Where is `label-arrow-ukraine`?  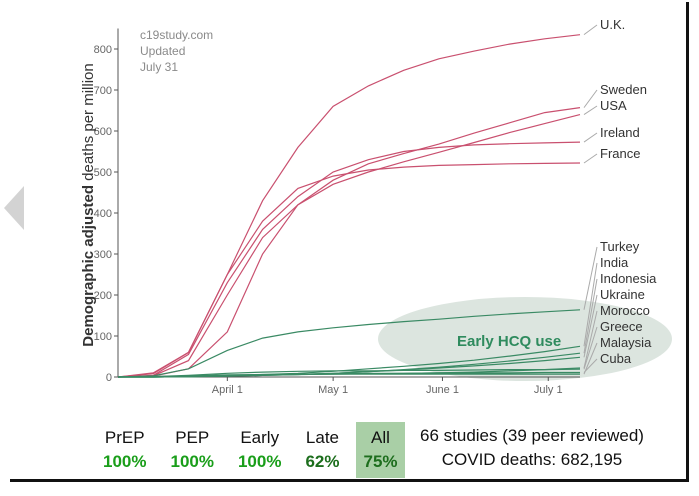 label-arrow-ukraine is located at coordinates (590, 326).